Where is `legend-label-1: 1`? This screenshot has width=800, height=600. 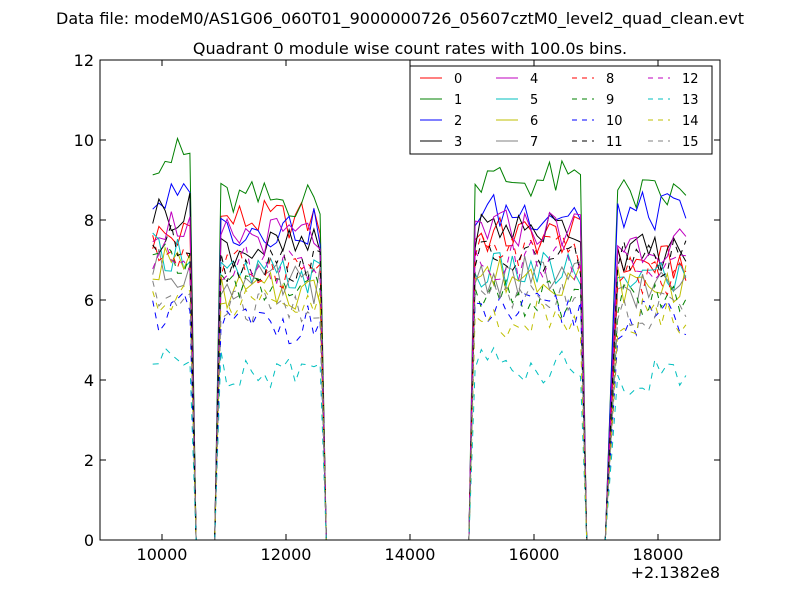
legend-label-1: 1 is located at coordinates (458, 100).